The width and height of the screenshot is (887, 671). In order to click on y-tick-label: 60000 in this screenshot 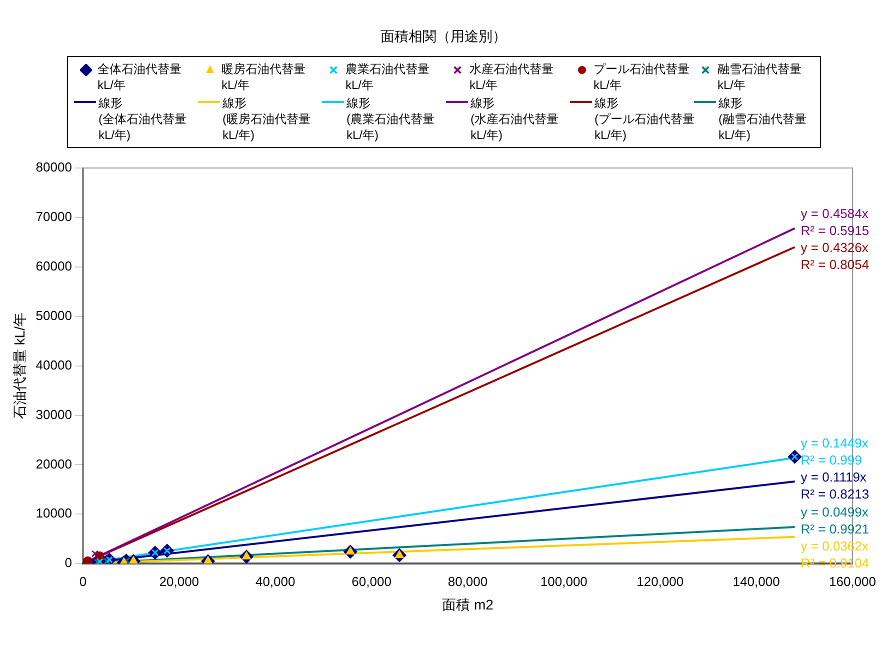, I will do `click(54, 266)`.